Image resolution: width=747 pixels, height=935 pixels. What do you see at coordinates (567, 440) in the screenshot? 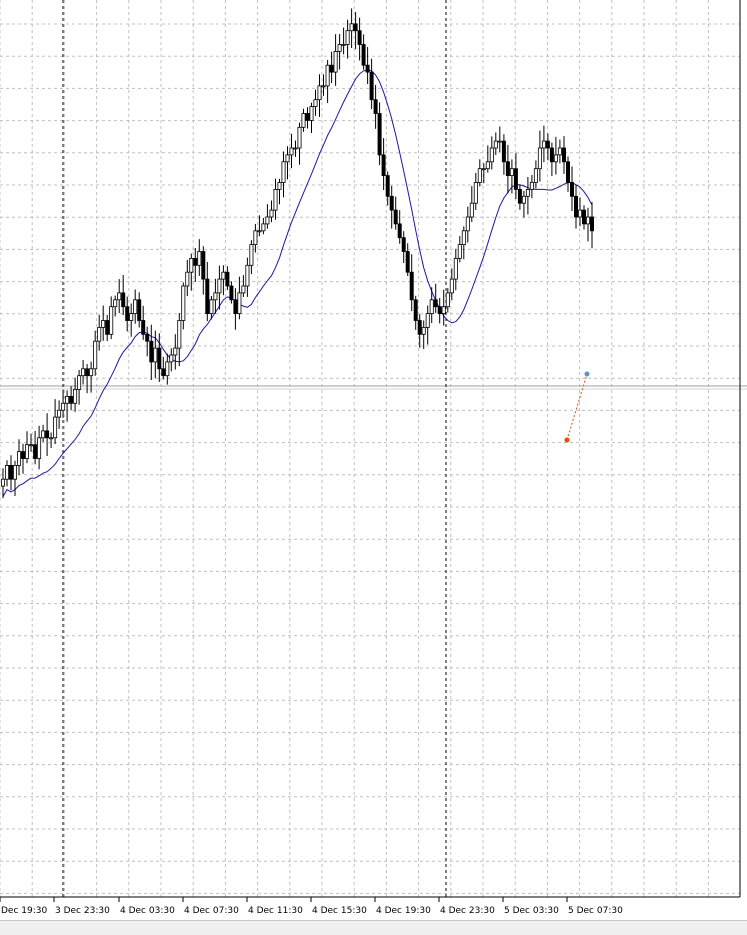
I see `trade-entry-marker` at bounding box center [567, 440].